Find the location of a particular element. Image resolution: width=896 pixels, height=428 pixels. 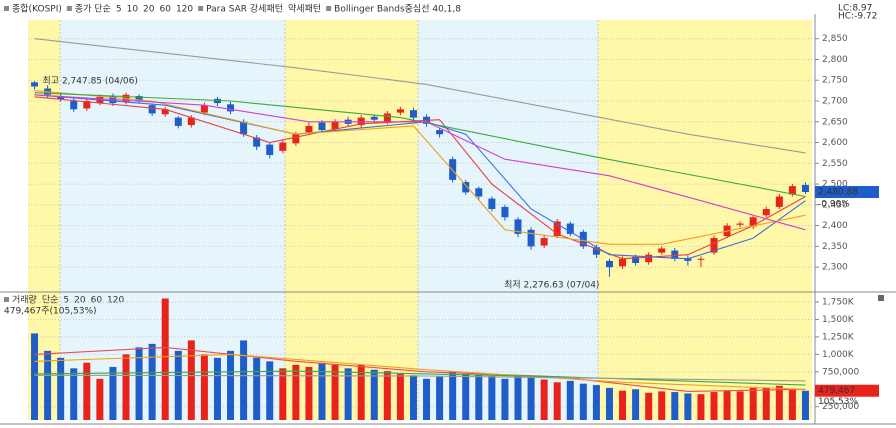

last-price: 2,480.88 is located at coordinates (838, 193).